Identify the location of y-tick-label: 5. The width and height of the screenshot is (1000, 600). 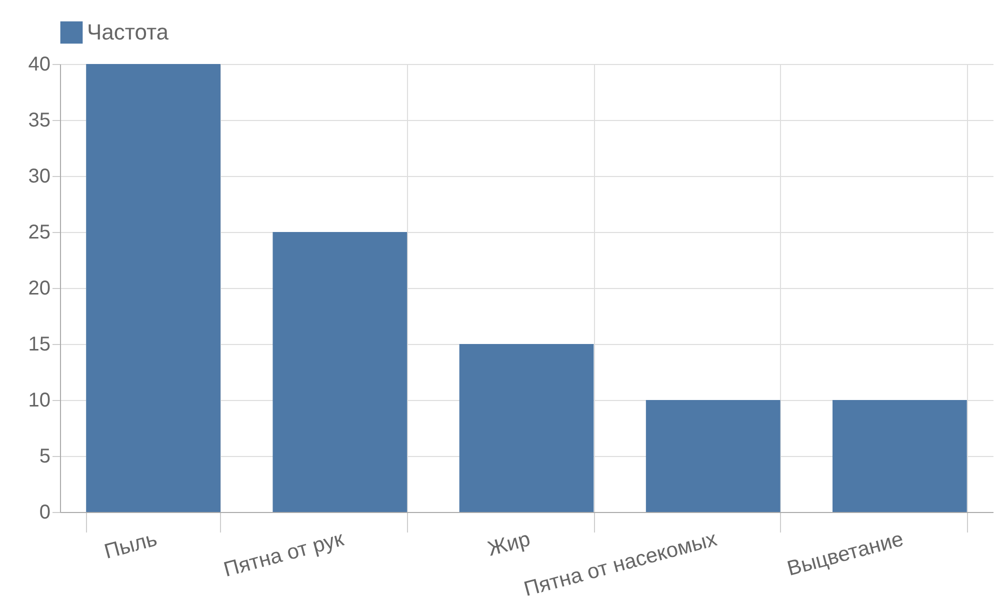
(44, 457).